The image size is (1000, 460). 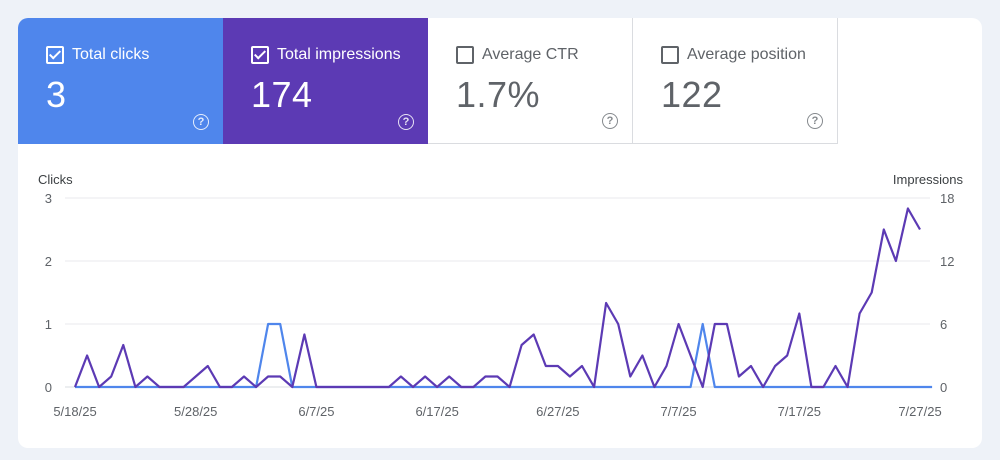 I want to click on left-tick-label: 1, so click(x=48, y=324).